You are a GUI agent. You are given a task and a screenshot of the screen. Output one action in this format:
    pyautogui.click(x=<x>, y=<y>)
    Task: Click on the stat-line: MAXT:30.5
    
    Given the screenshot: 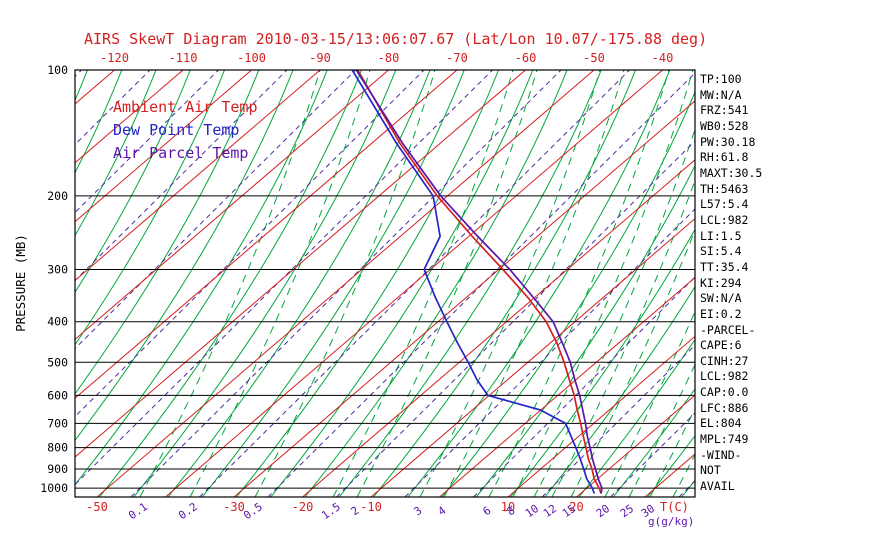 What is the action you would take?
    pyautogui.click(x=731, y=172)
    